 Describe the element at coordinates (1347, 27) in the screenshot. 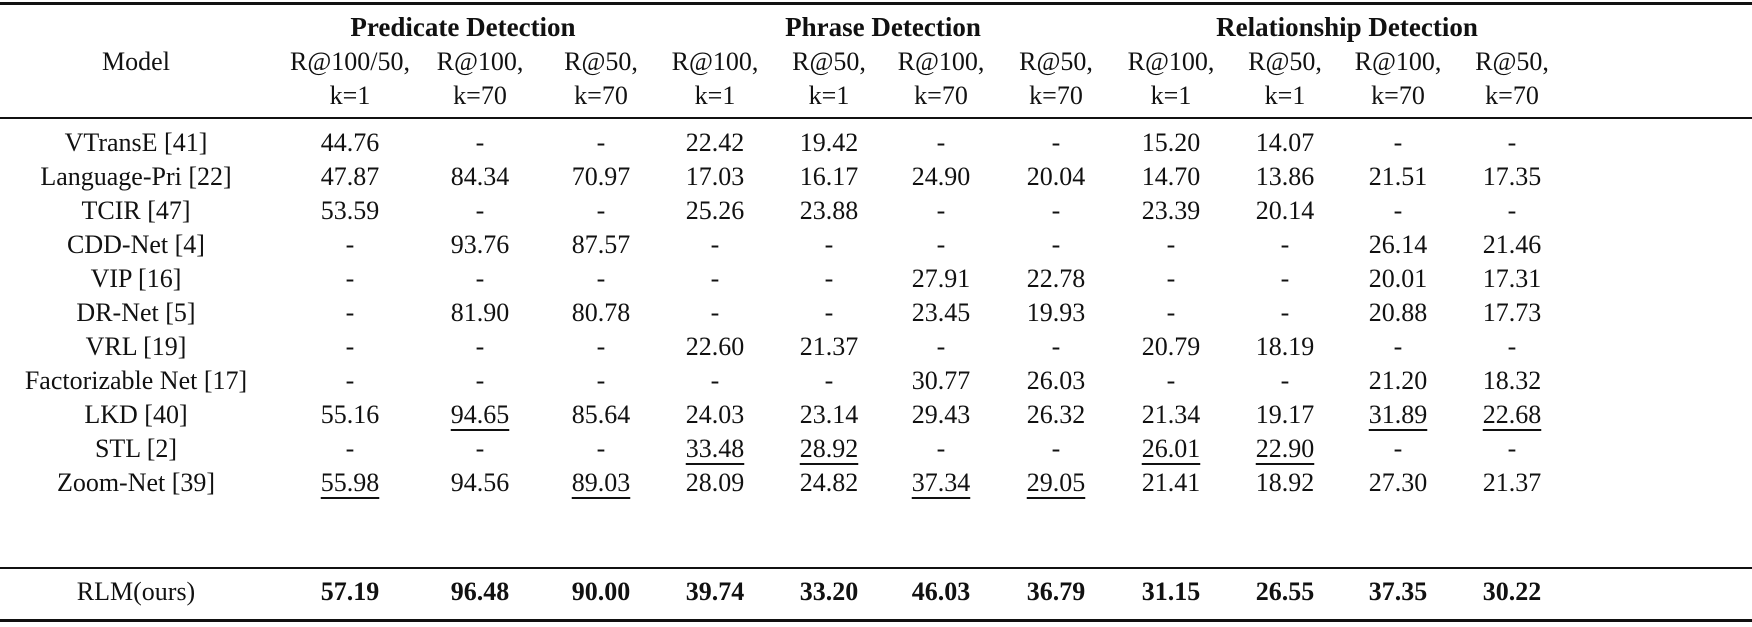

I see `group-header-relationship: Relationship Detection` at that location.